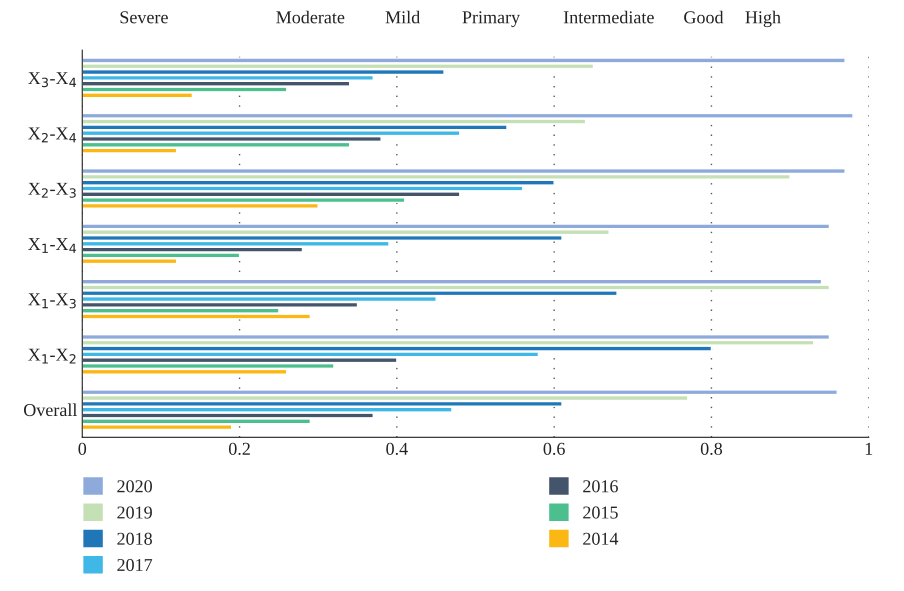 The image size is (904, 591). I want to click on legend-label: 2017, so click(134, 565).